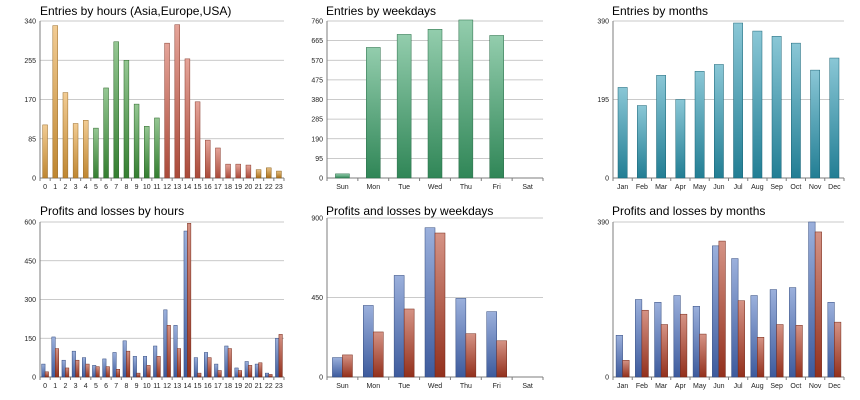 This screenshot has height=400, width=860. Describe the element at coordinates (208, 187) in the screenshot. I see `x-tick-label: 16` at that location.